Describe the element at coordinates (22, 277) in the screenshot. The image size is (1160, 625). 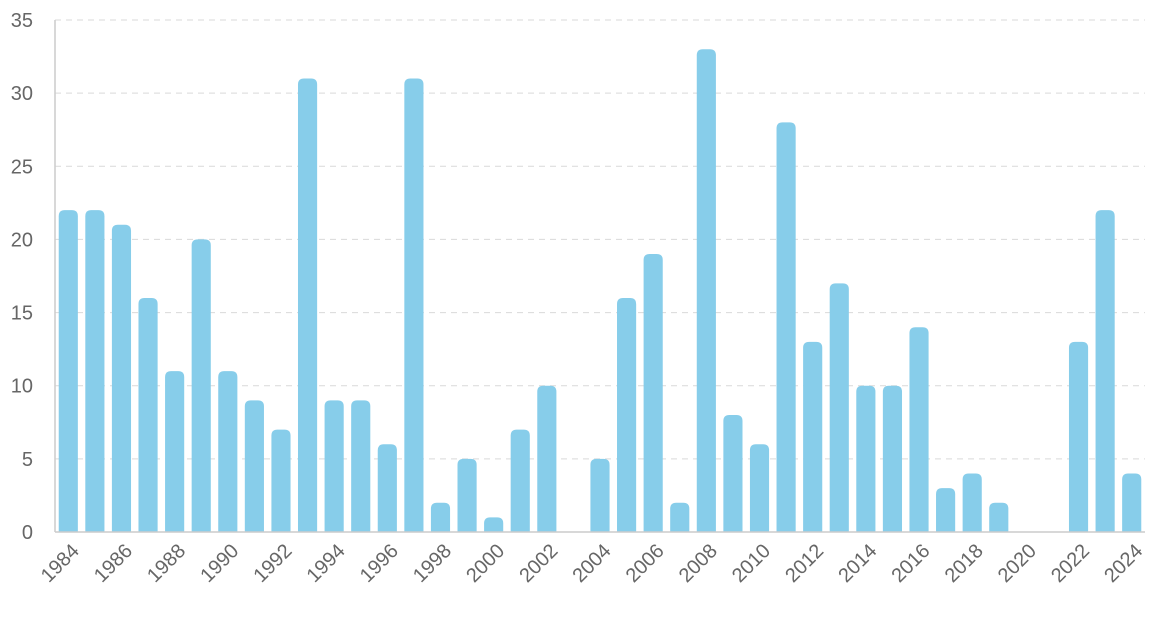
I see `y-axis-ticks: 0 5 10 15 20 25 30 35` at that location.